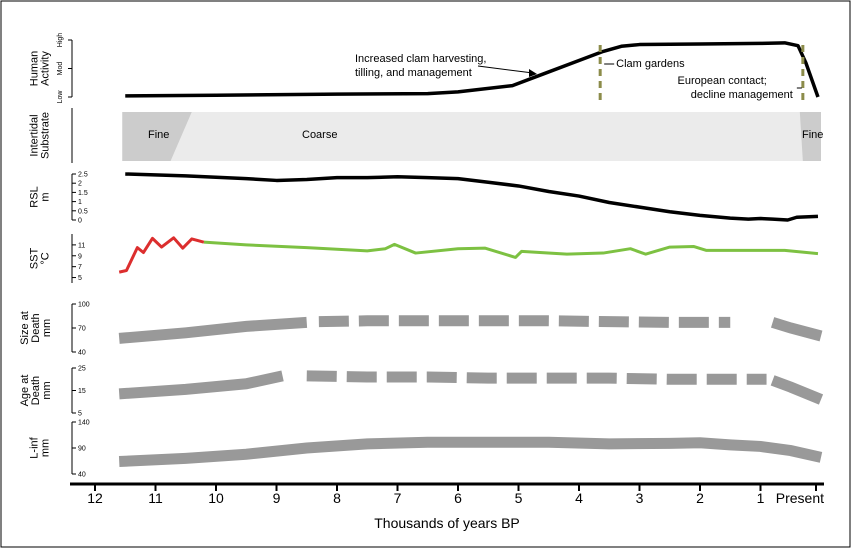 The image size is (851, 548). I want to click on panel-label-sst: SST, so click(35, 259).